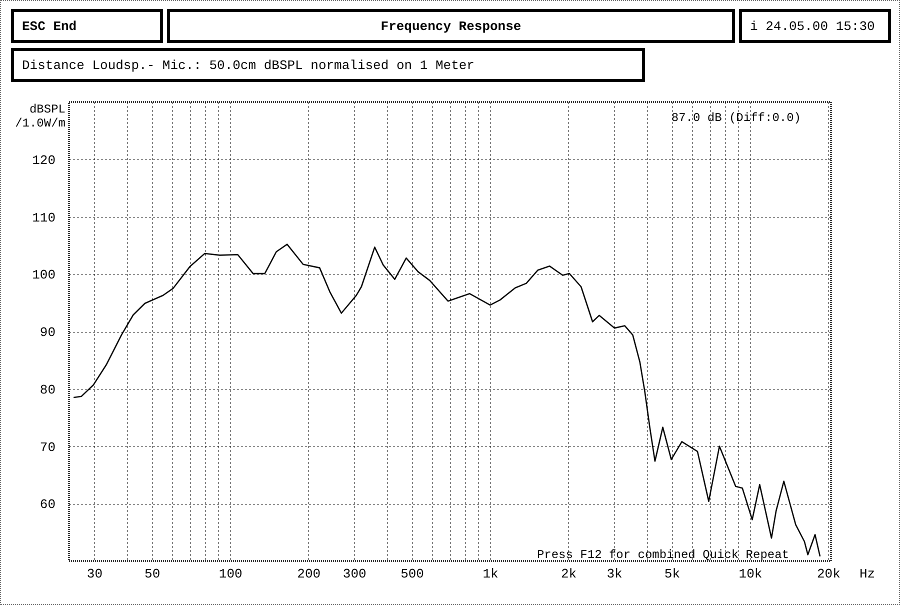  Describe the element at coordinates (44, 275) in the screenshot. I see `y-tick-label: 100` at that location.